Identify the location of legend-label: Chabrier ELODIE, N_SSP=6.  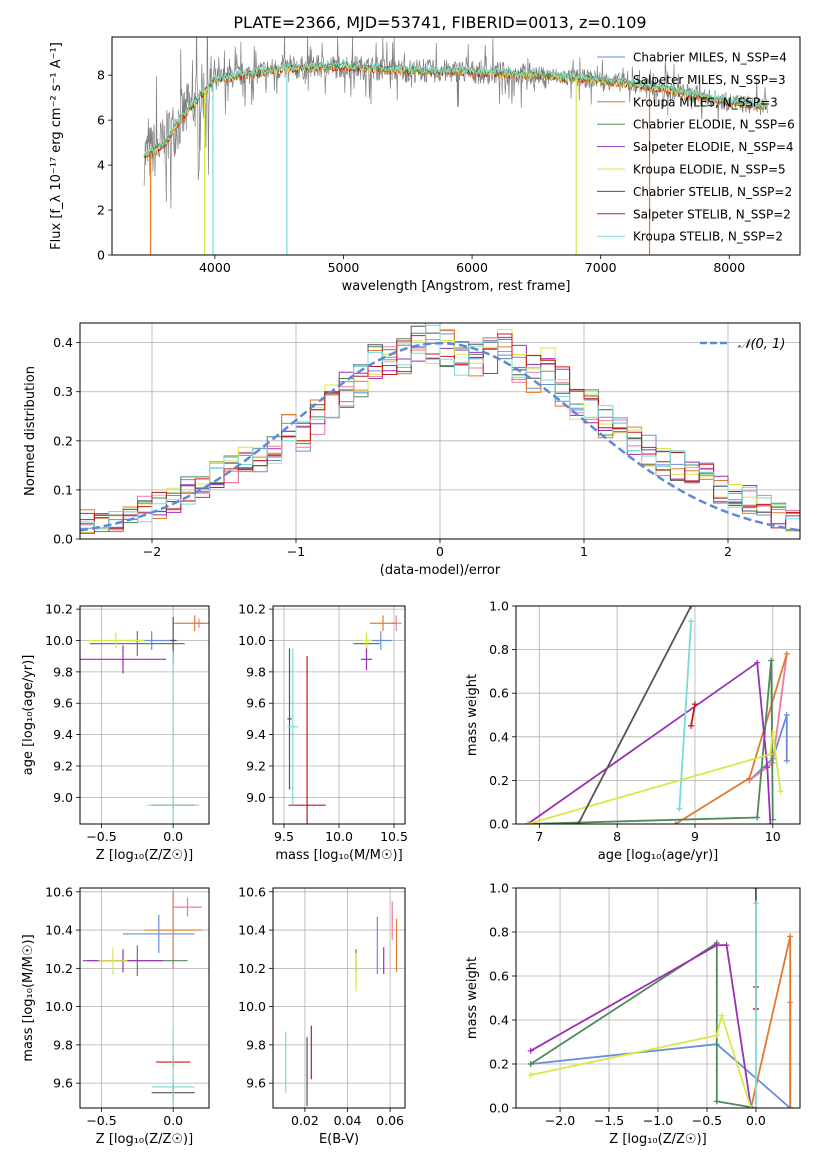
(714, 125).